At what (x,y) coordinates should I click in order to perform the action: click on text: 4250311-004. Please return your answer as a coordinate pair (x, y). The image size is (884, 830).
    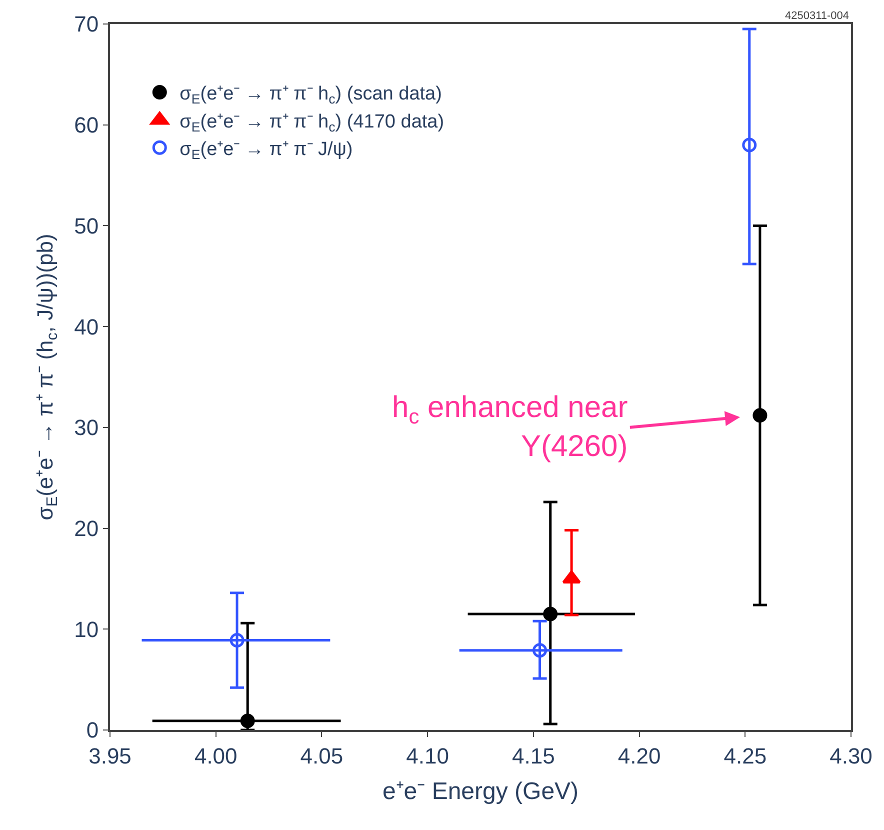
    Looking at the image, I should click on (817, 16).